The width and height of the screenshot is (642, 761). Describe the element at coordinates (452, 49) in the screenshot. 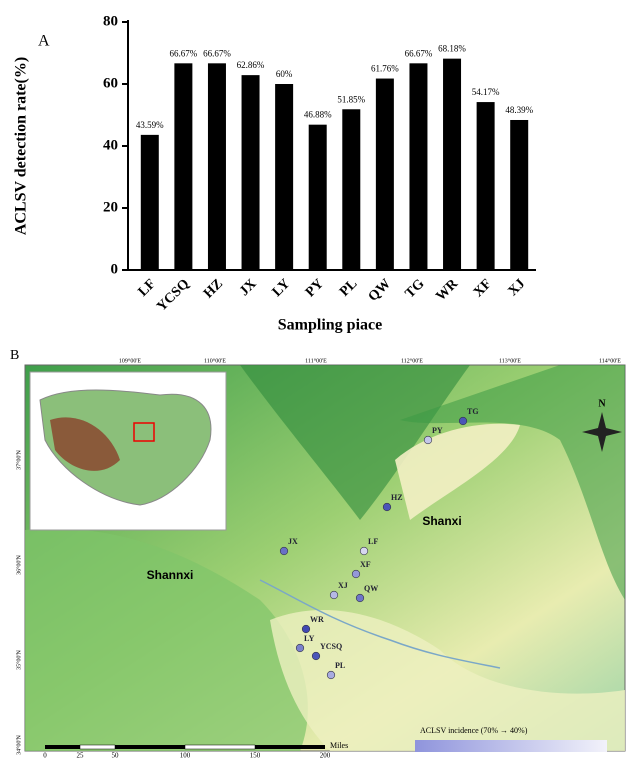

I see `value-label: 68.18%` at that location.